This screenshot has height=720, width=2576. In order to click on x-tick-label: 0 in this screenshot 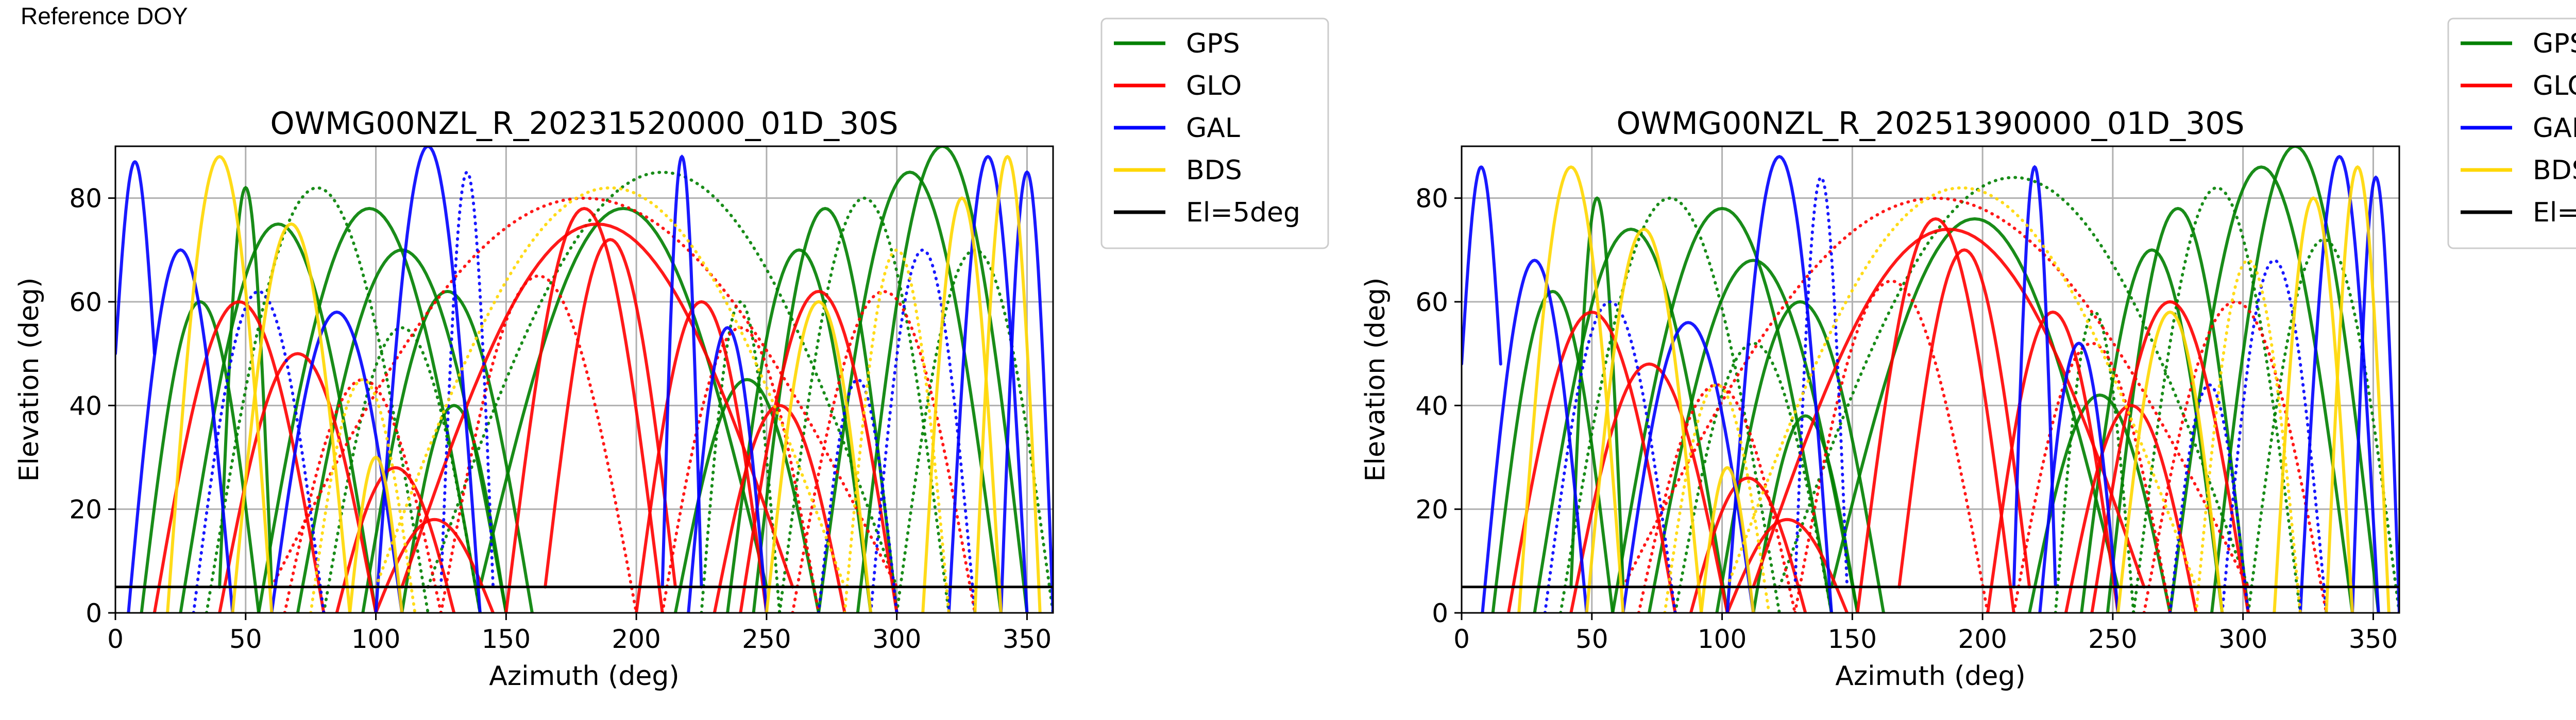, I will do `click(115, 639)`.